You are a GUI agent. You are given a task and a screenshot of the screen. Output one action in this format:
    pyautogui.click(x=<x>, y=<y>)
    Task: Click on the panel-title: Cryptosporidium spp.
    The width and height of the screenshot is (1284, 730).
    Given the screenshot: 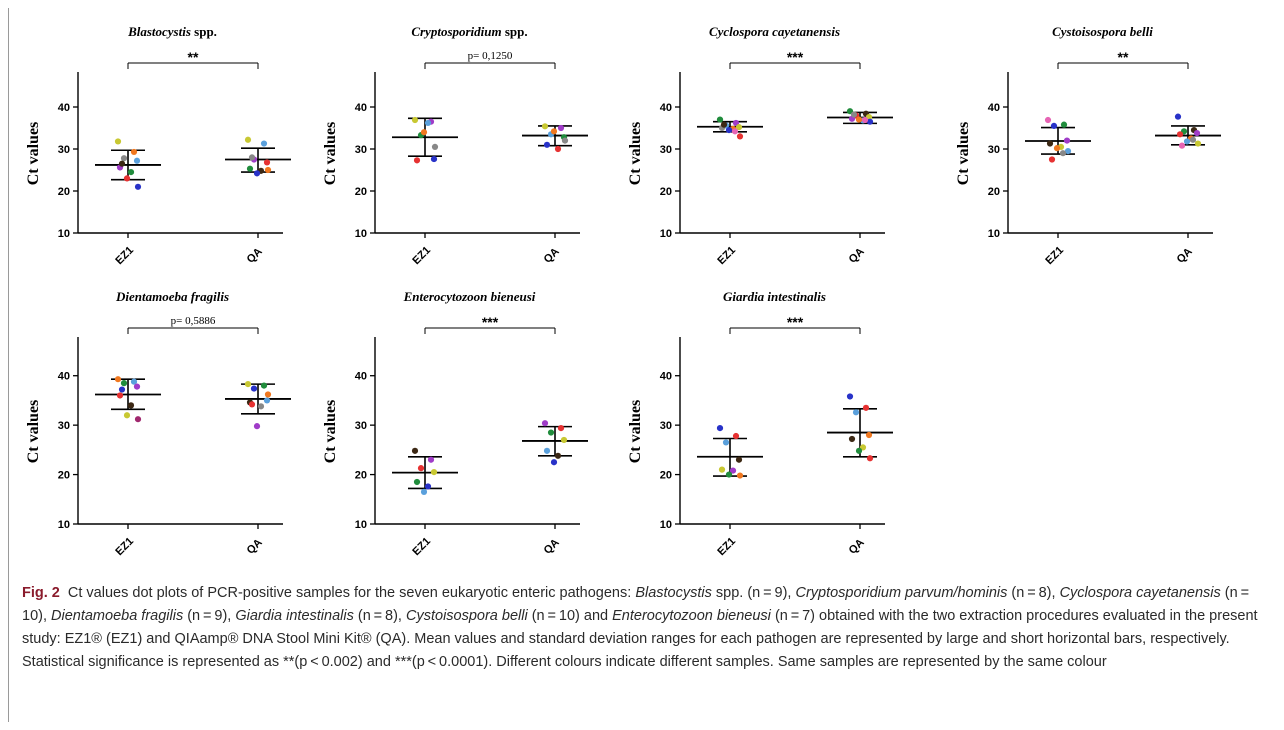 What is the action you would take?
    pyautogui.click(x=469, y=31)
    